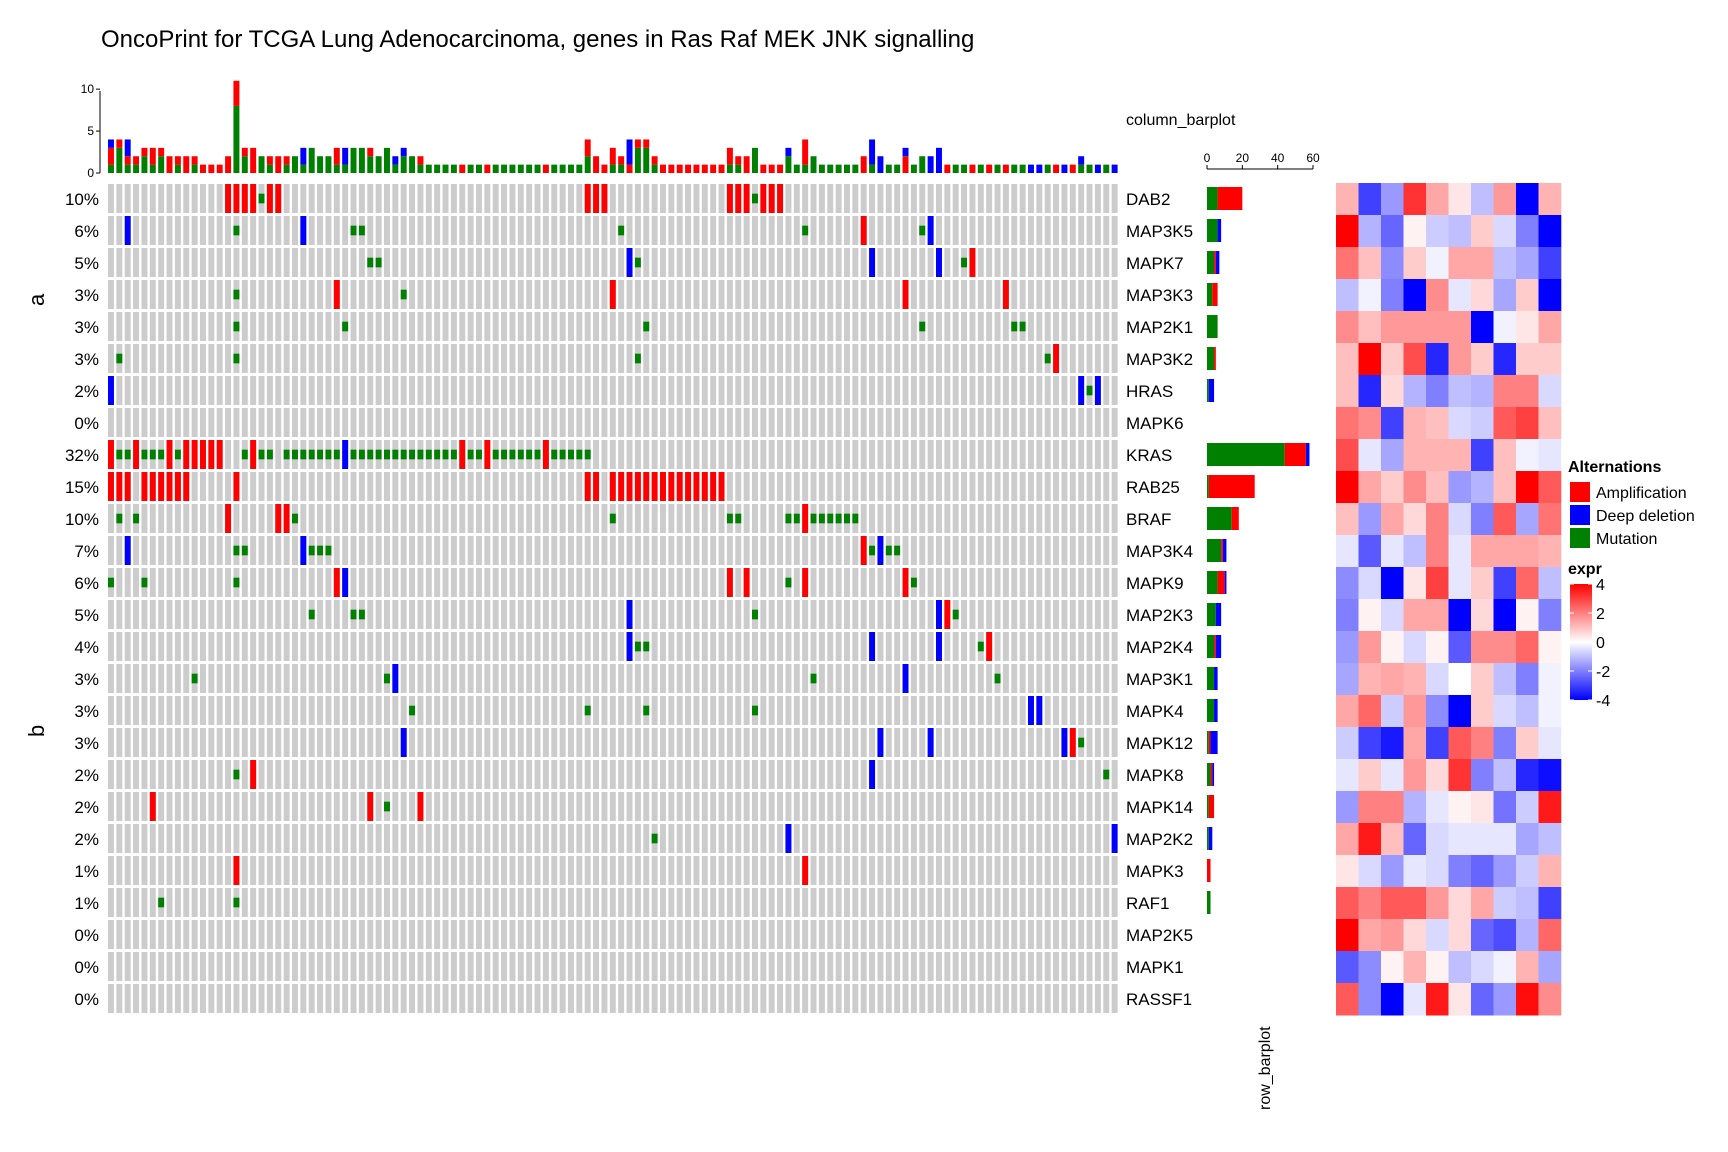  Describe the element at coordinates (613, 998) in the screenshot. I see `gene-row-rassf1` at that location.